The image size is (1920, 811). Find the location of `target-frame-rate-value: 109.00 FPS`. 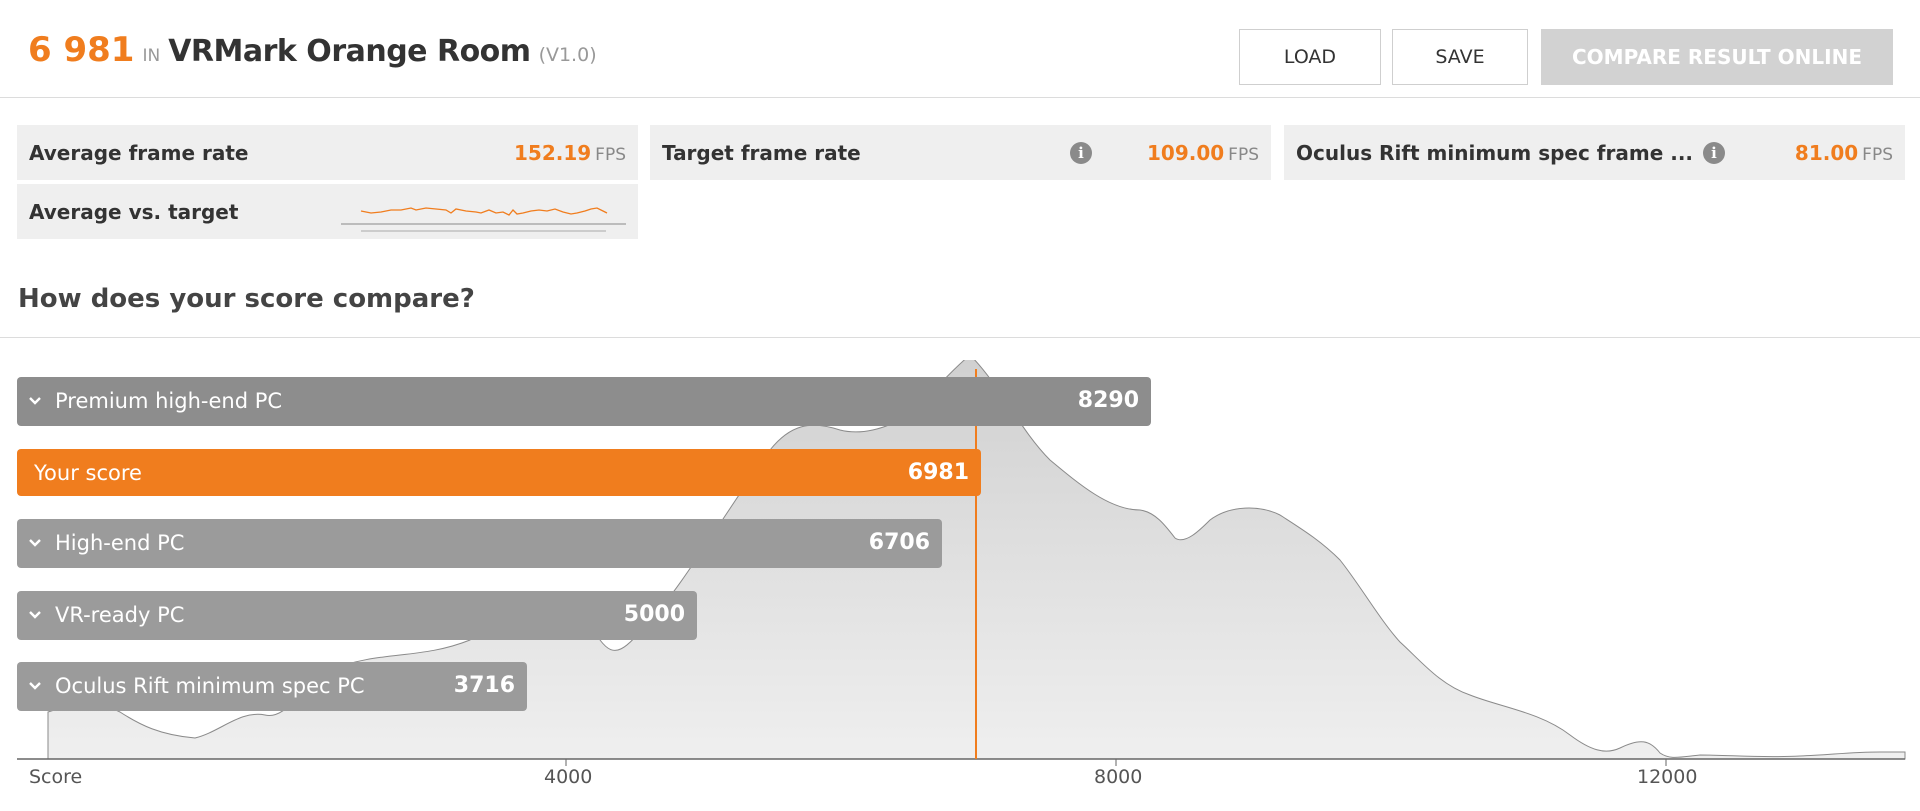

target-frame-rate-value: 109.00 FPS is located at coordinates (1203, 153).